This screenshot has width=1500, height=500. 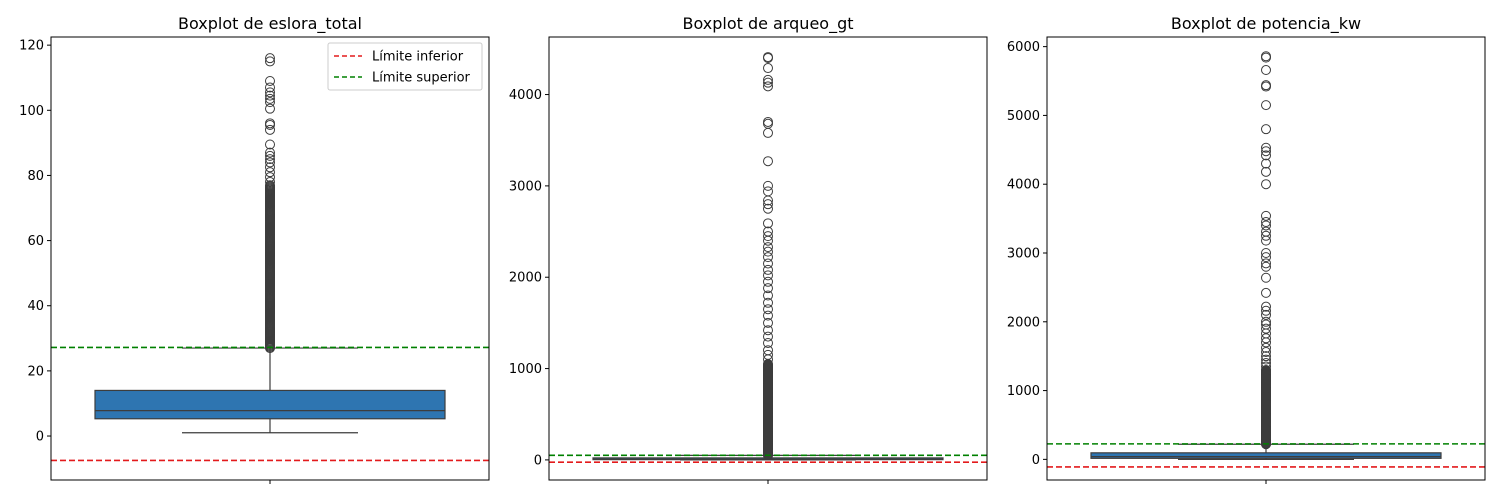 What do you see at coordinates (1023, 322) in the screenshot?
I see `y-tick-label: 2000` at bounding box center [1023, 322].